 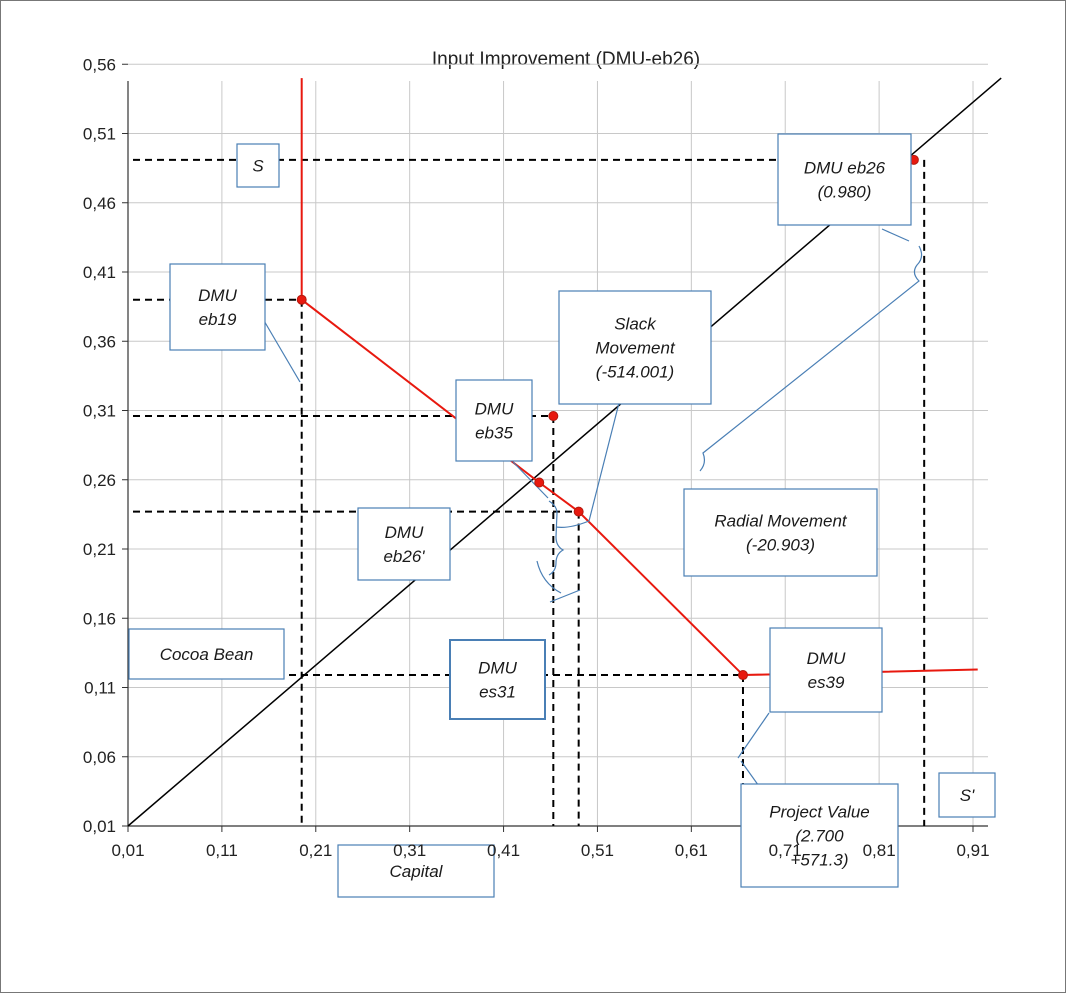 I want to click on y-tick-label: 0,56, so click(x=99, y=64).